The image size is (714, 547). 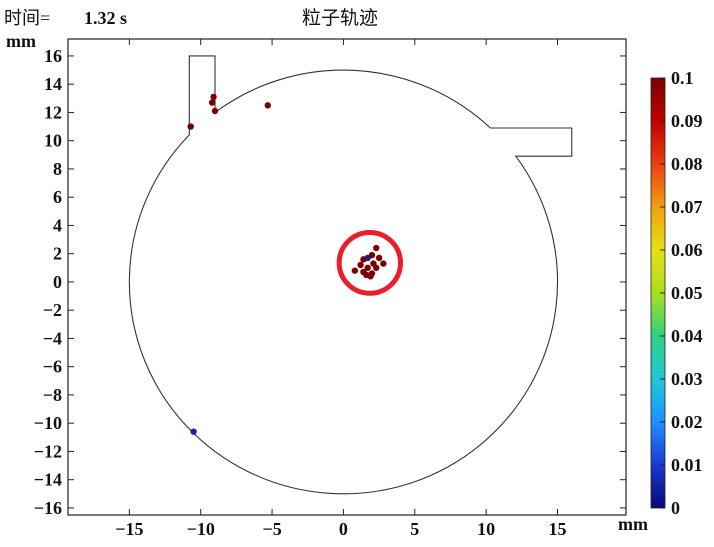 What do you see at coordinates (48, 451) in the screenshot?
I see `y-tick-label: −12` at bounding box center [48, 451].